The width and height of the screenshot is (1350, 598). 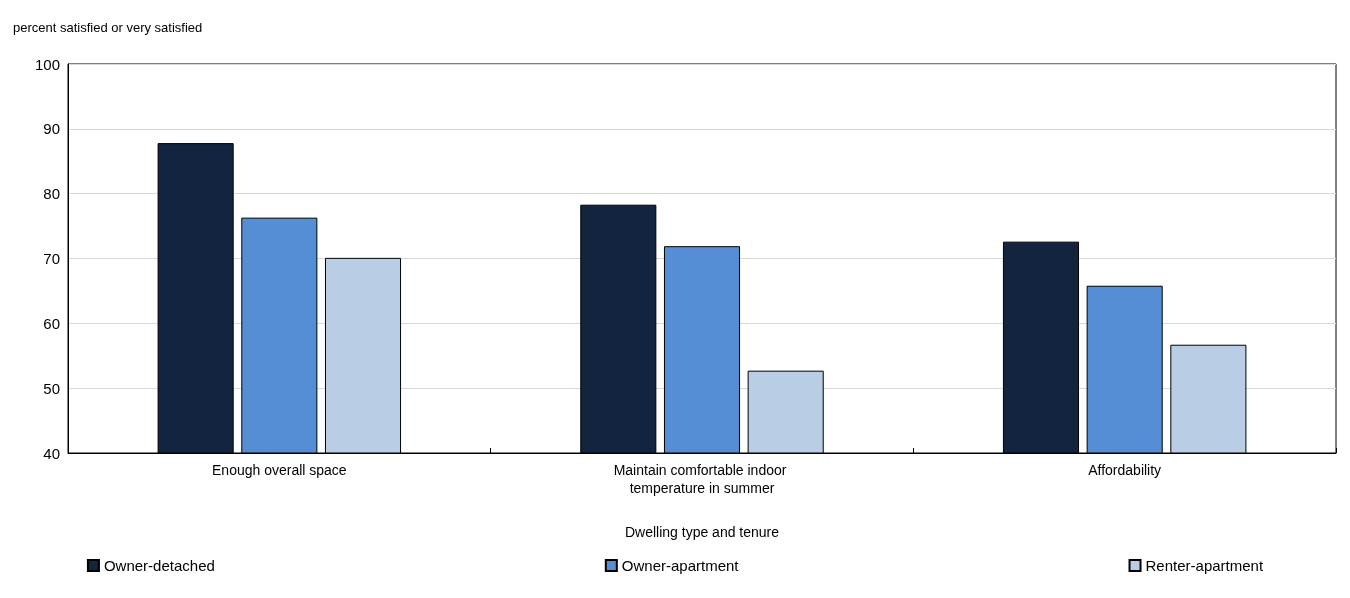 What do you see at coordinates (51, 258) in the screenshot?
I see `y-tick-label: 70` at bounding box center [51, 258].